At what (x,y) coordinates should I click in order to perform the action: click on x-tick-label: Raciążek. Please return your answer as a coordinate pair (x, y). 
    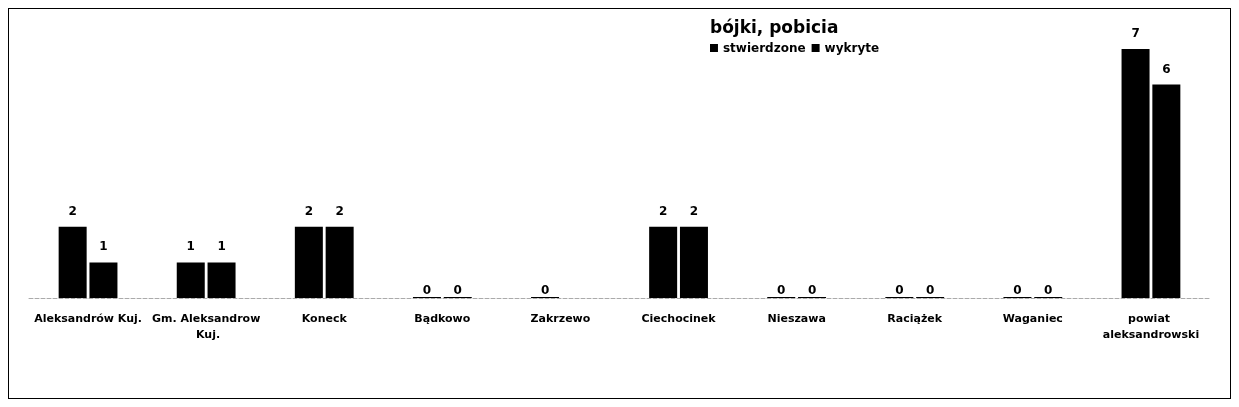
    Looking at the image, I should click on (915, 318).